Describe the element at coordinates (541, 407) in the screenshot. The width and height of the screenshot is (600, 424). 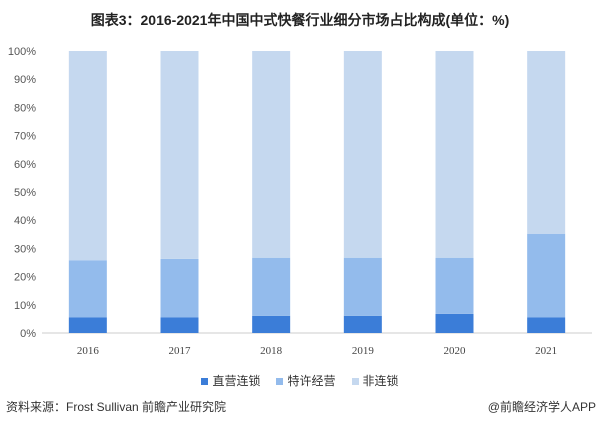
I see `credit: @前瞻经济学人APP` at that location.